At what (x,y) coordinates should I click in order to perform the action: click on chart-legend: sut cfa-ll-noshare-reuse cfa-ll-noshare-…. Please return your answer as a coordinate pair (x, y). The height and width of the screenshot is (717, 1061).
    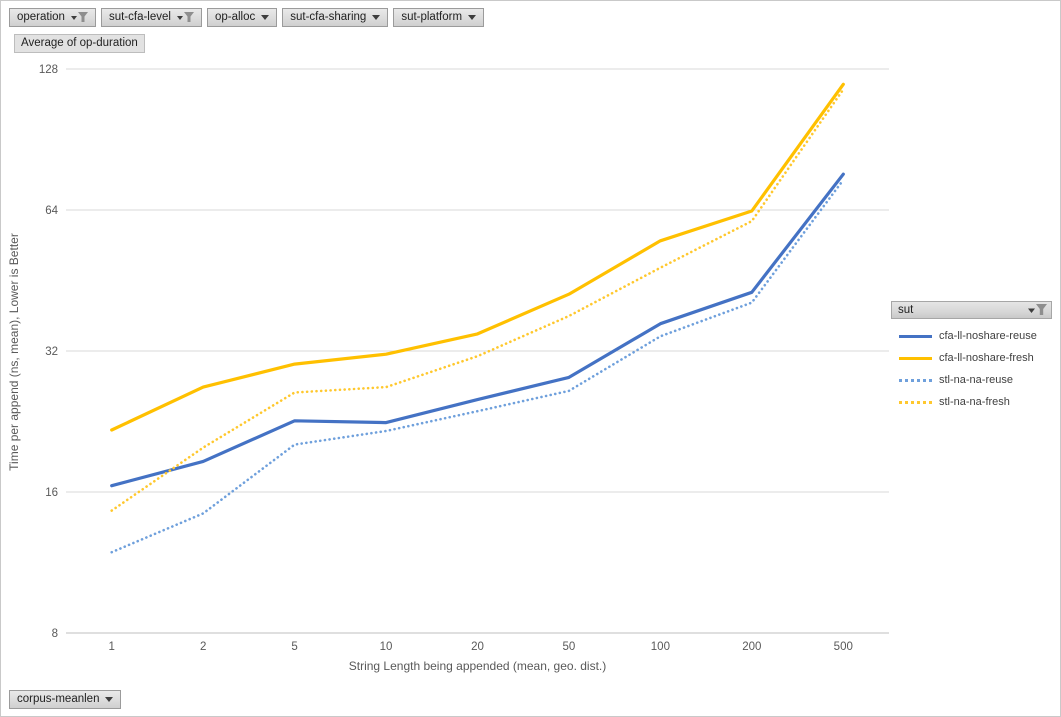
    Looking at the image, I should click on (971, 357).